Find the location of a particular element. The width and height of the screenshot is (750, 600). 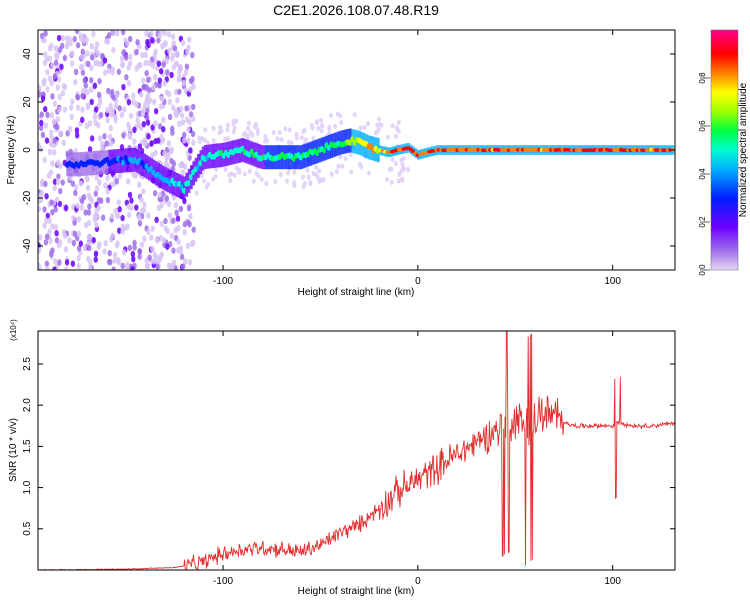

snr-y-tick-label: 0.5 is located at coordinates (27, 528).